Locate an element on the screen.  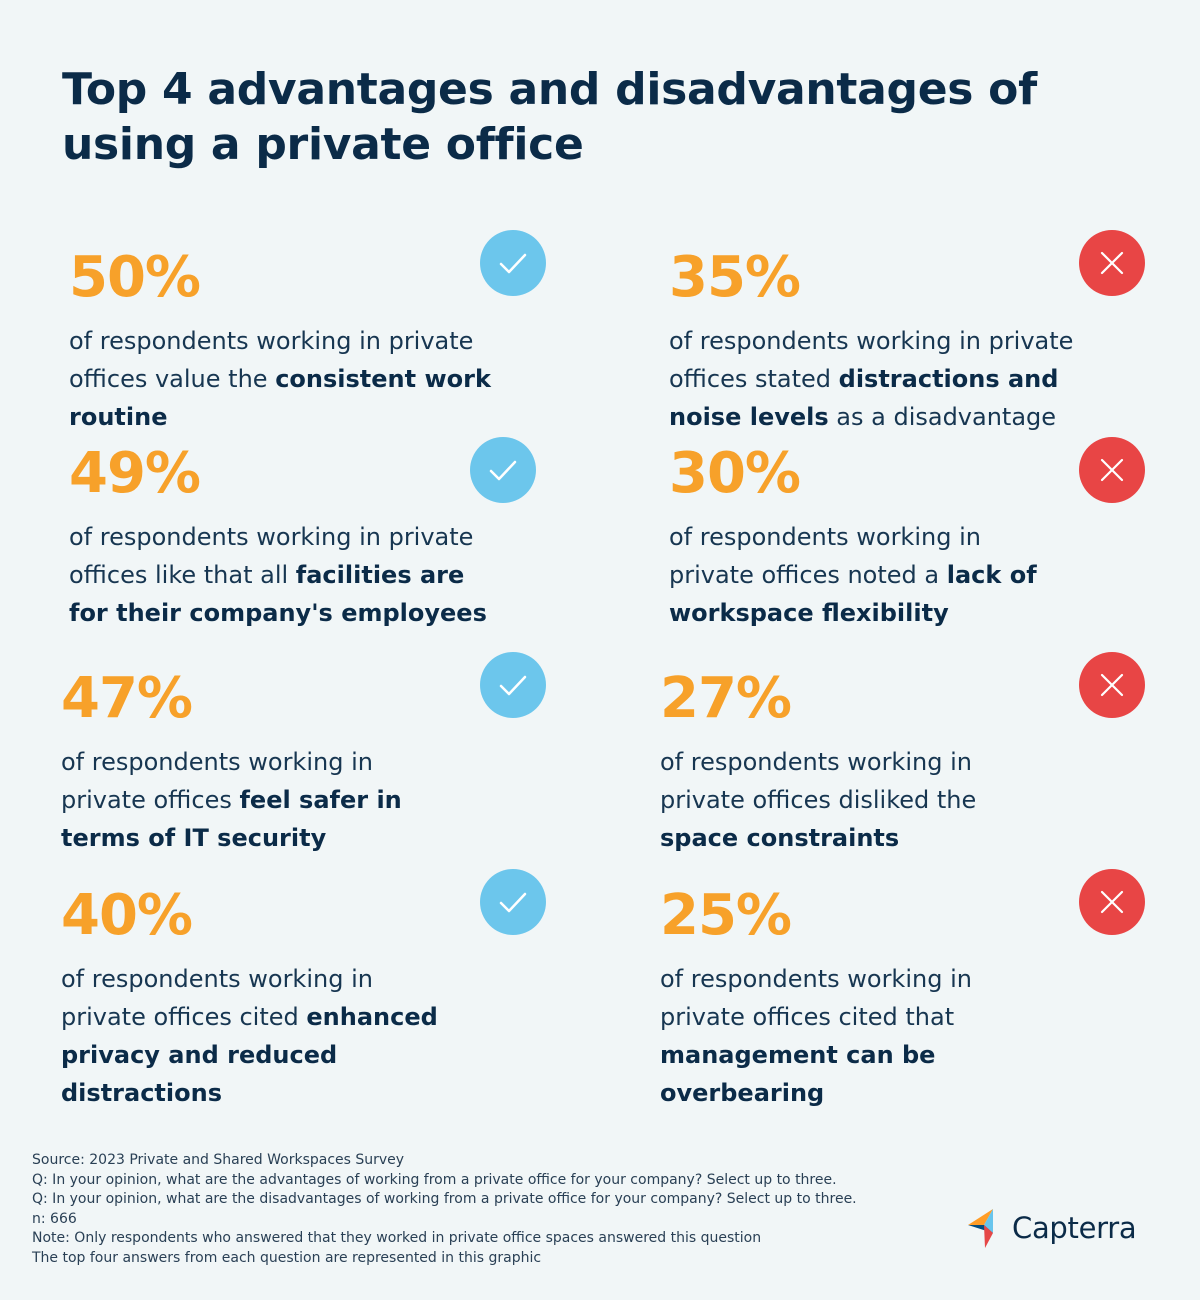
advantage-percent: 50% is located at coordinates (135, 277).